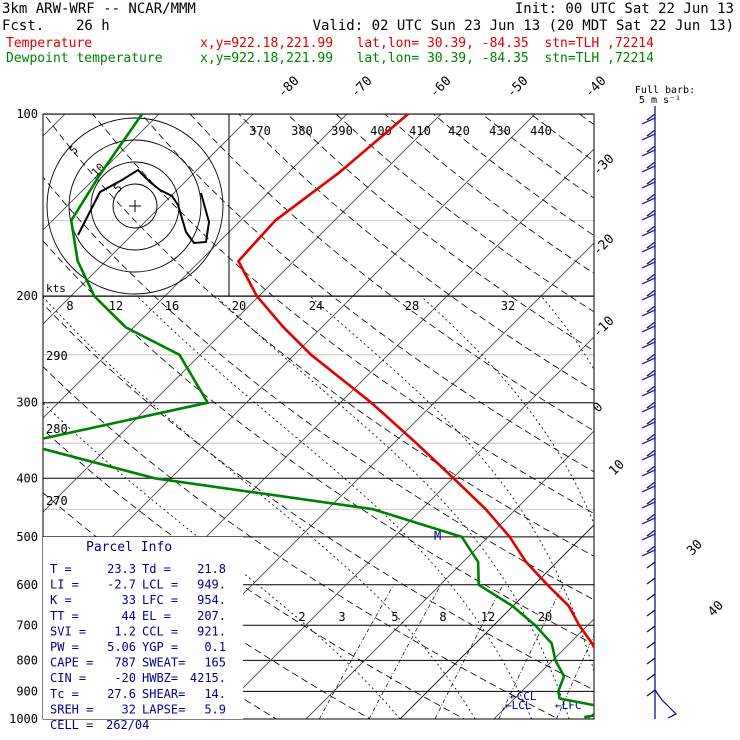 This screenshot has height=740, width=740. What do you see at coordinates (211, 600) in the screenshot?
I see `parcel-row-2-value2: 954.` at bounding box center [211, 600].